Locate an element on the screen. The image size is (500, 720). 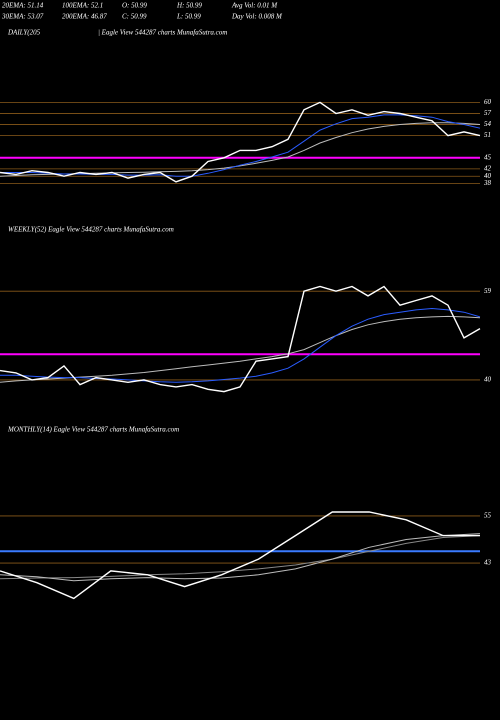
y-tick-label: 60 is located at coordinates (488, 102).